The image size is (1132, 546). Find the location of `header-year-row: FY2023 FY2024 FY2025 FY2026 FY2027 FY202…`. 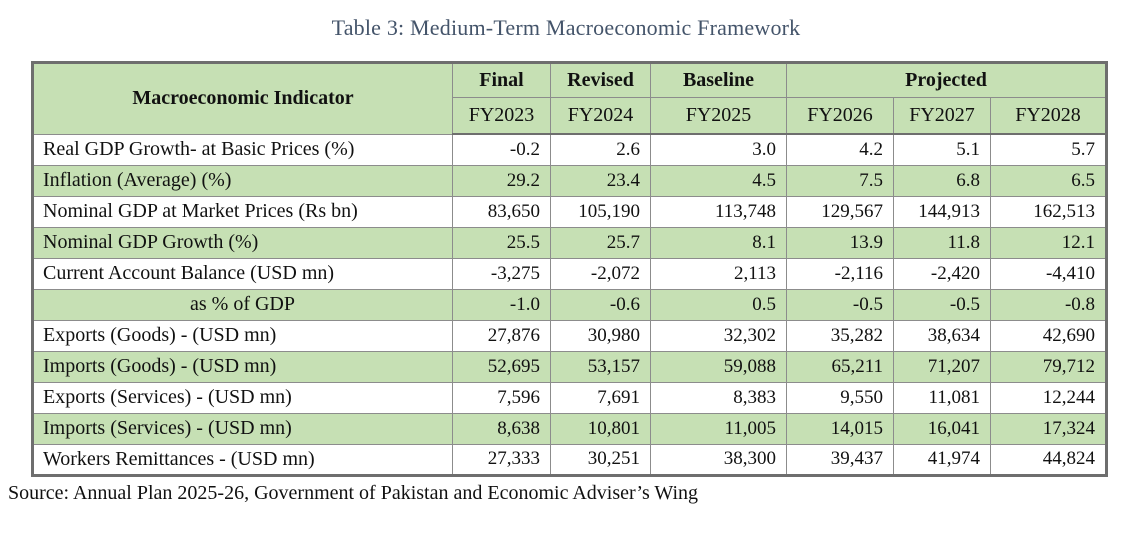

header-year-row: FY2023 FY2024 FY2025 FY2026 FY2027 FY202… is located at coordinates (570, 116).